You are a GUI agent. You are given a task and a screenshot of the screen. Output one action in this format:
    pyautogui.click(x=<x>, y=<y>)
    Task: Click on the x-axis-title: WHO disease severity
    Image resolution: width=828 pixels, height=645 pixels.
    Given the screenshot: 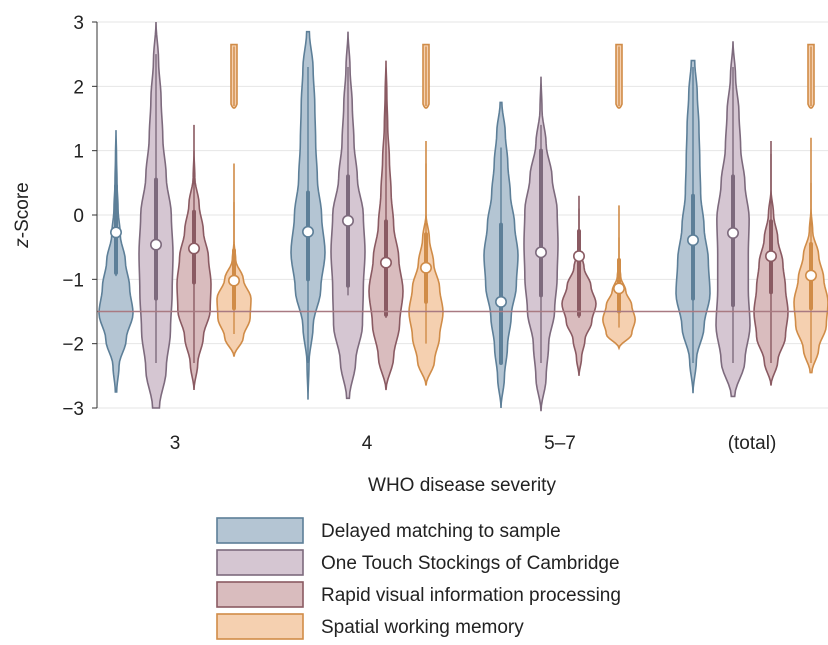 What is the action you would take?
    pyautogui.click(x=462, y=485)
    